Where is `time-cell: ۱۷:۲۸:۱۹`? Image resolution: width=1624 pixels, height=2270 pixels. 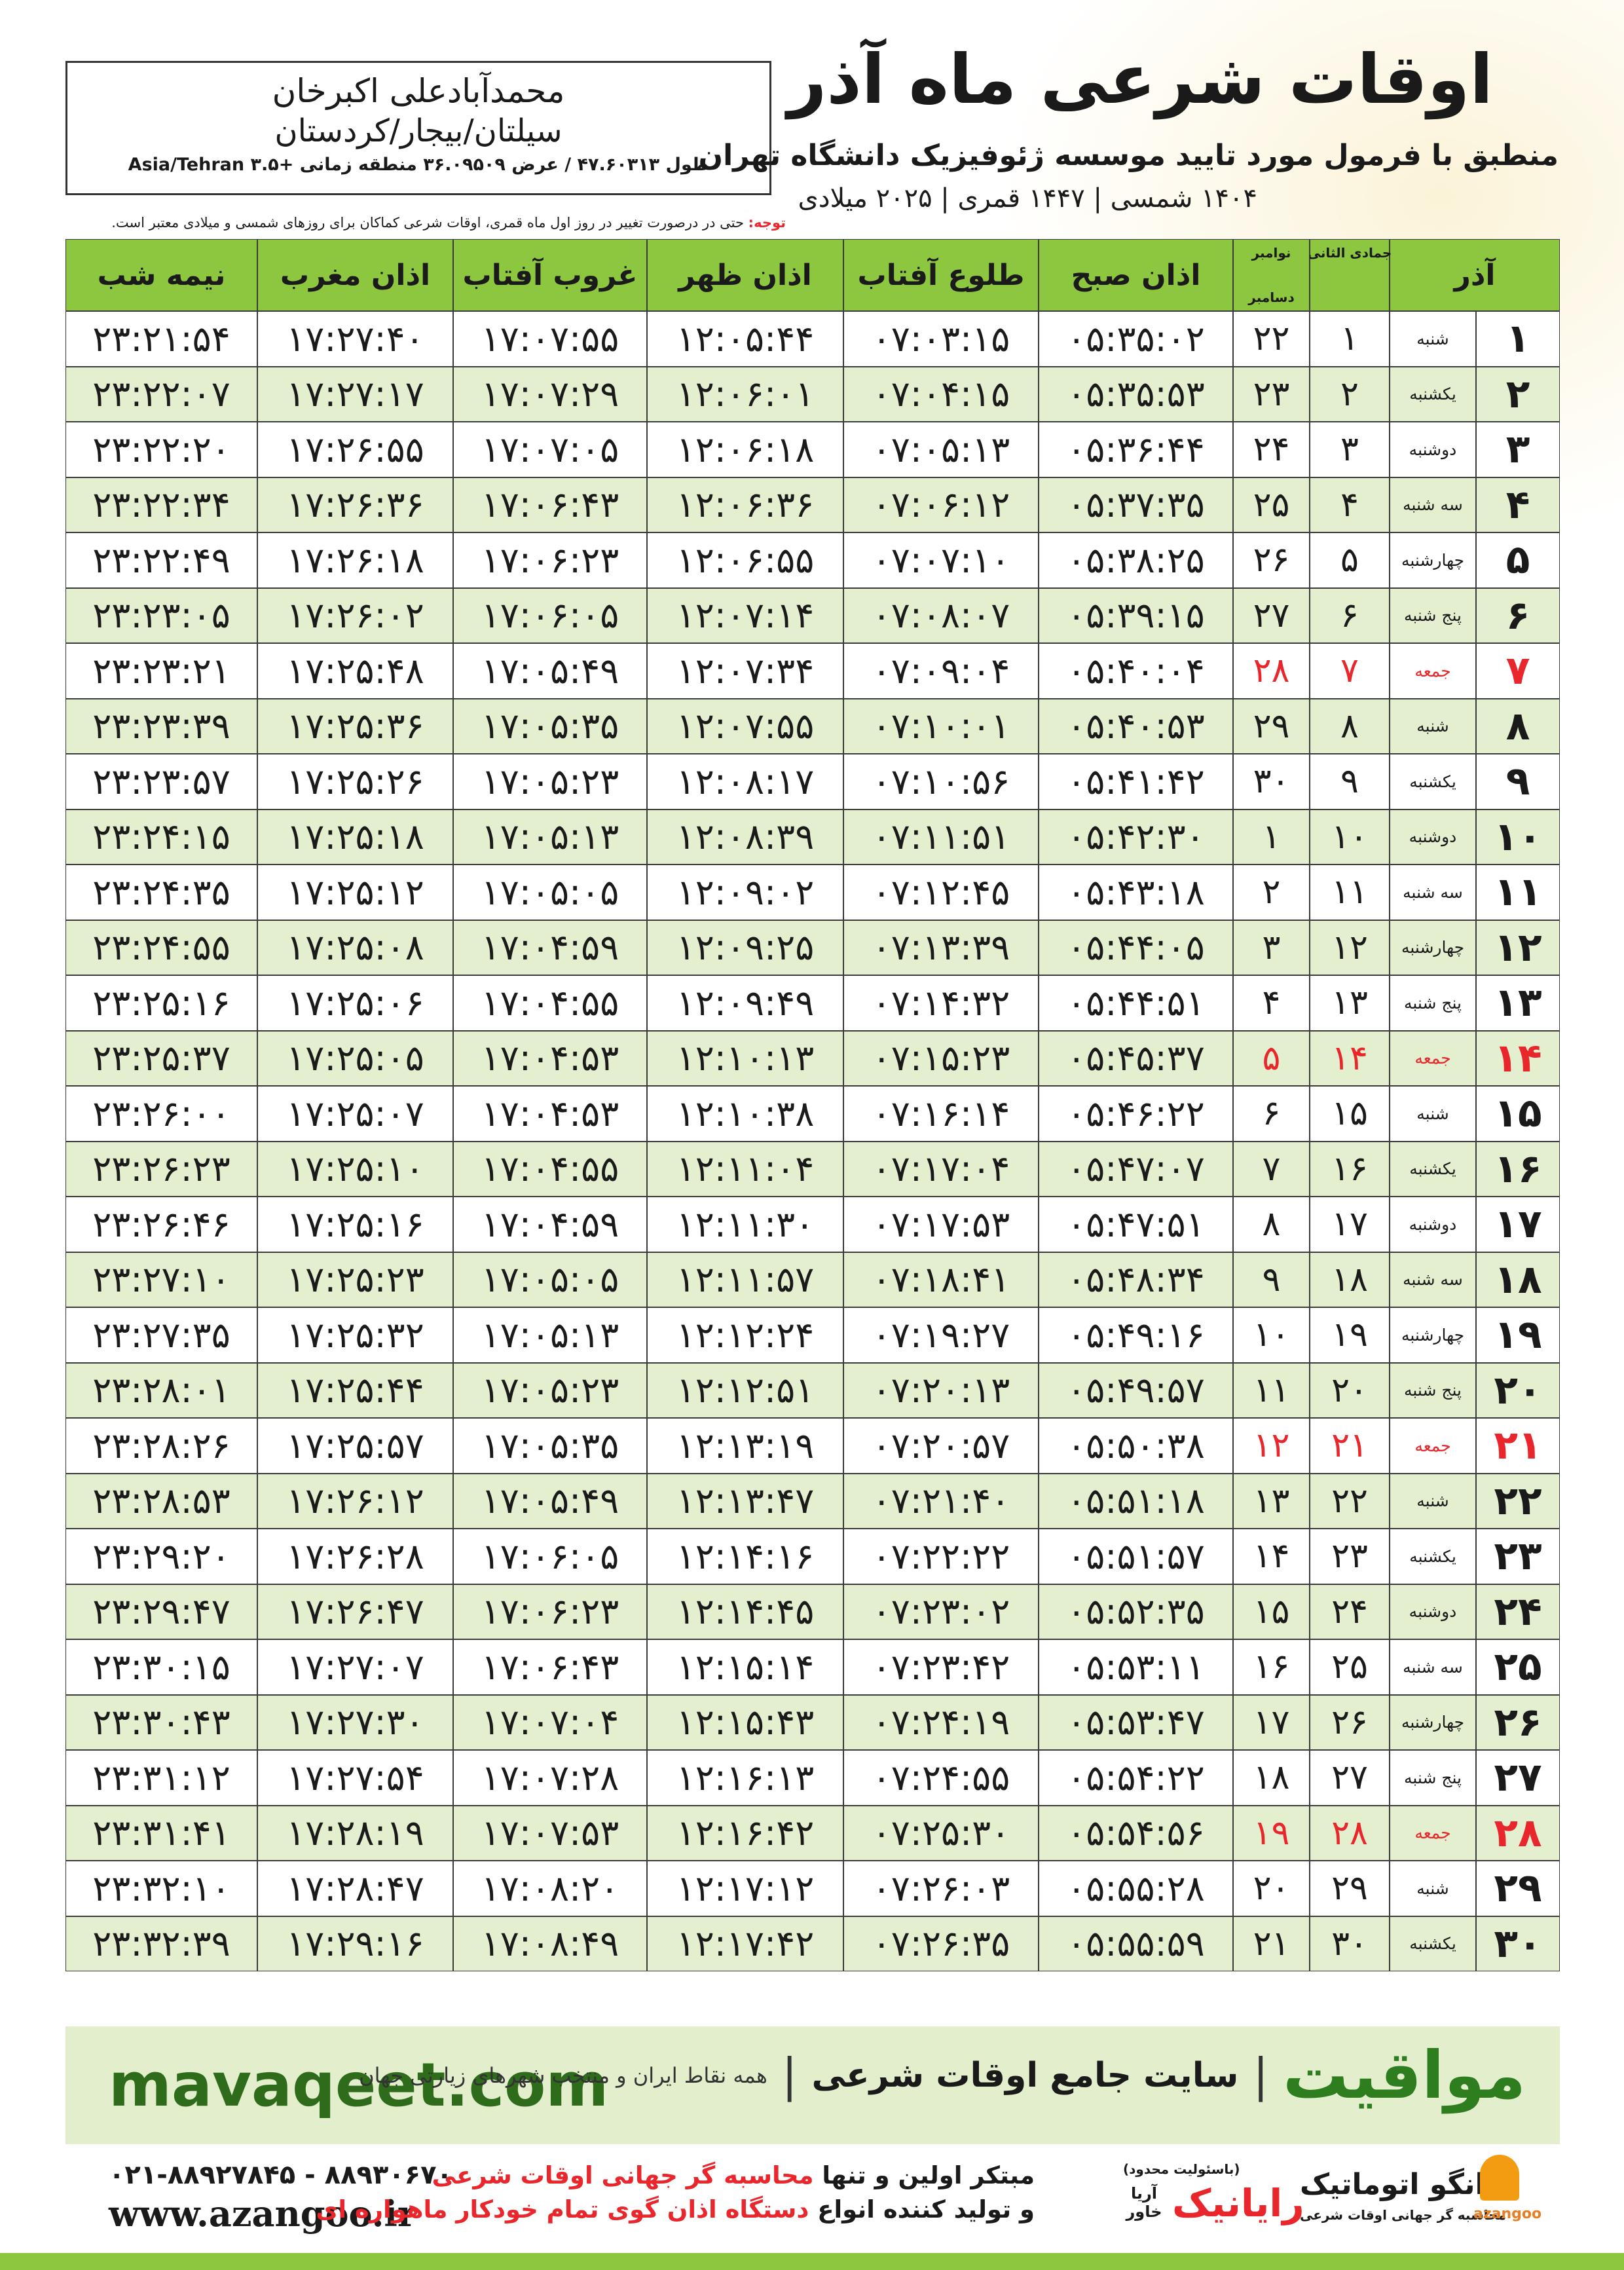 time-cell: ۱۷:۲۸:۱۹ is located at coordinates (355, 1833).